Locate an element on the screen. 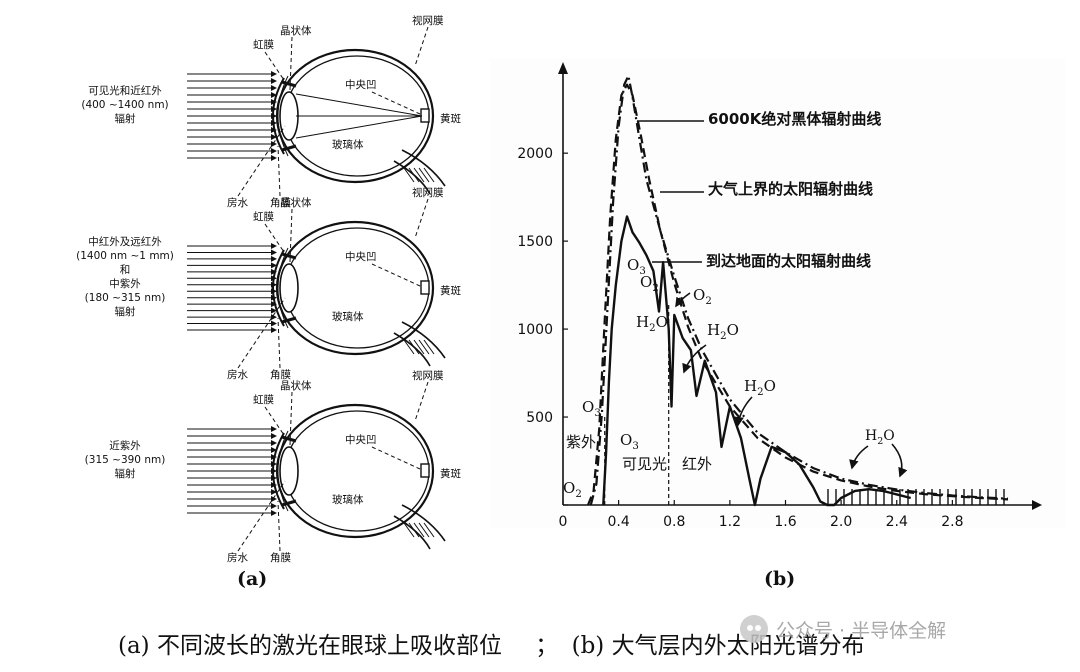  retina-outline is located at coordinates (357, 288).